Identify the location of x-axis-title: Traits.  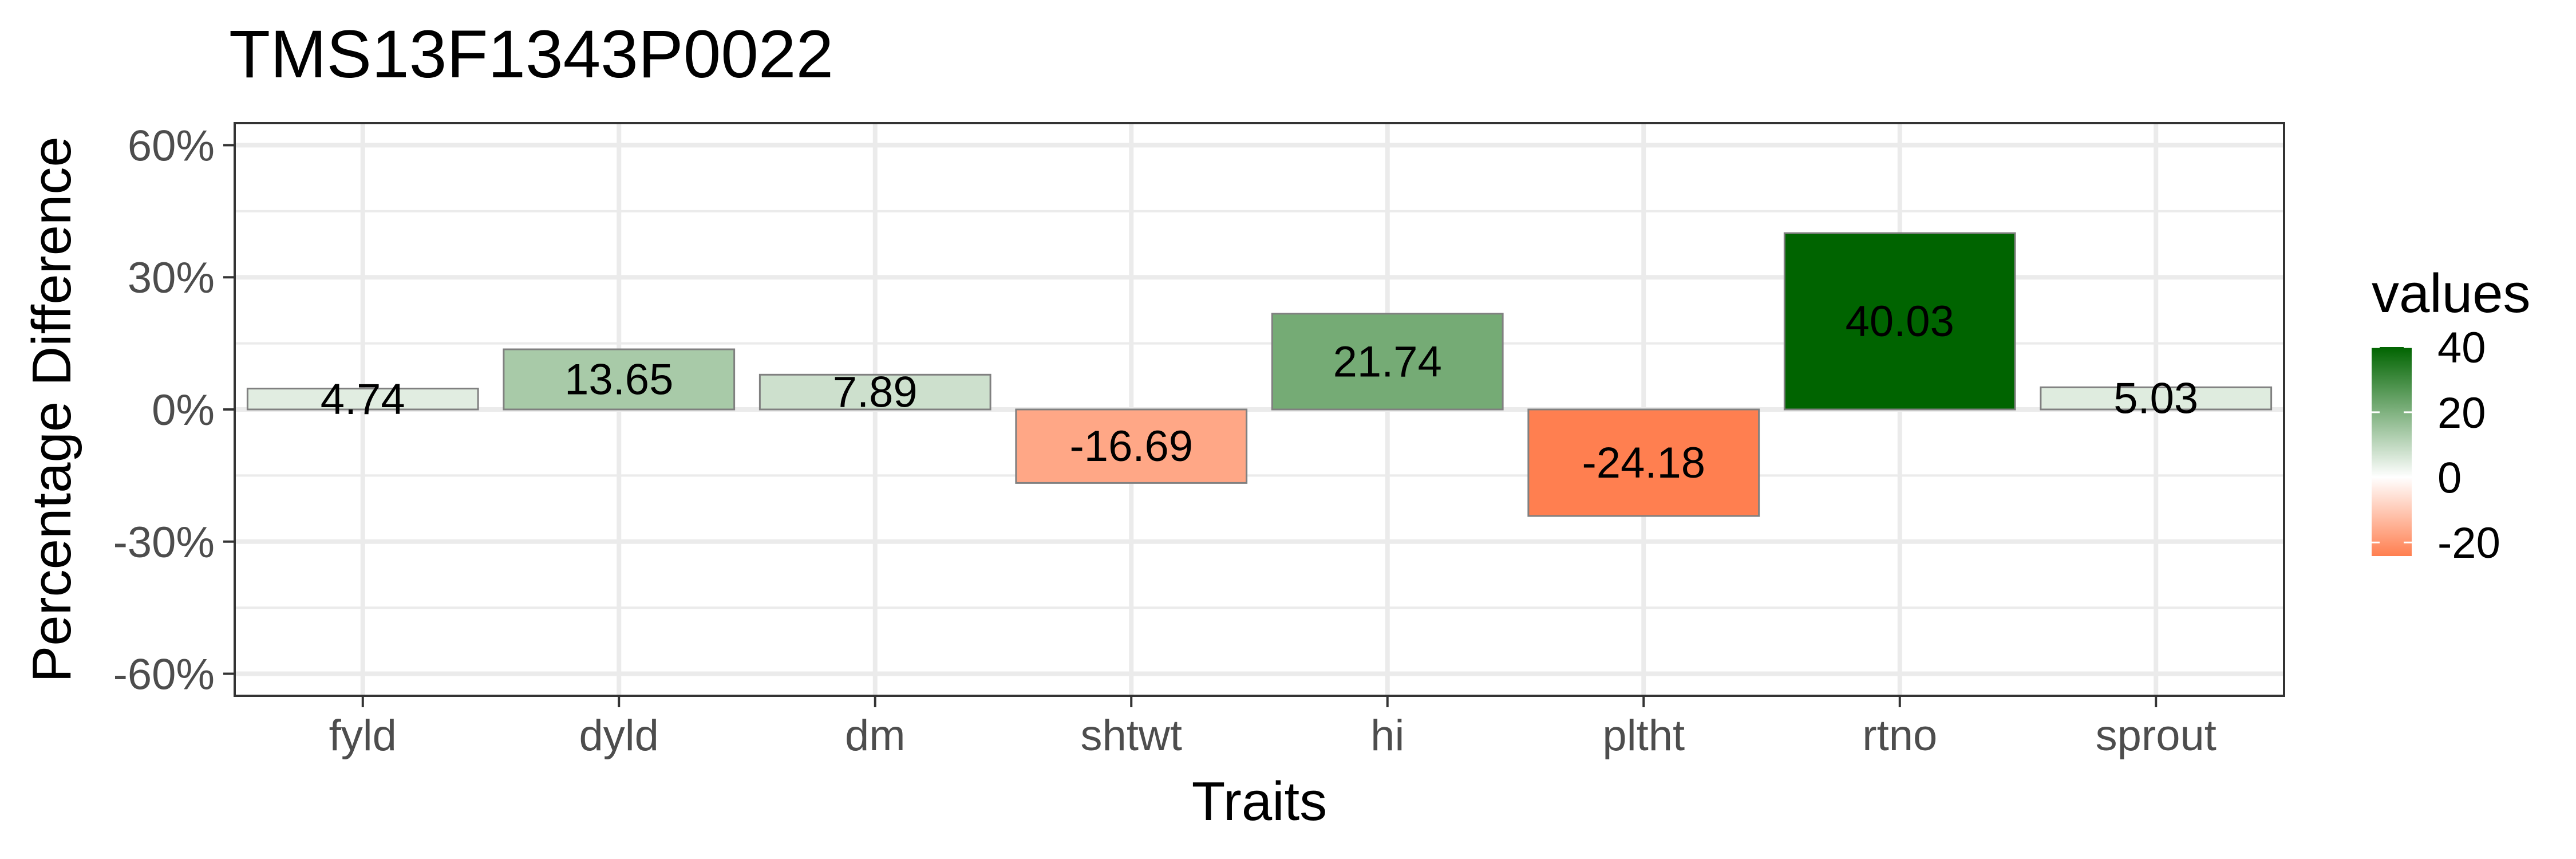
(1259, 801).